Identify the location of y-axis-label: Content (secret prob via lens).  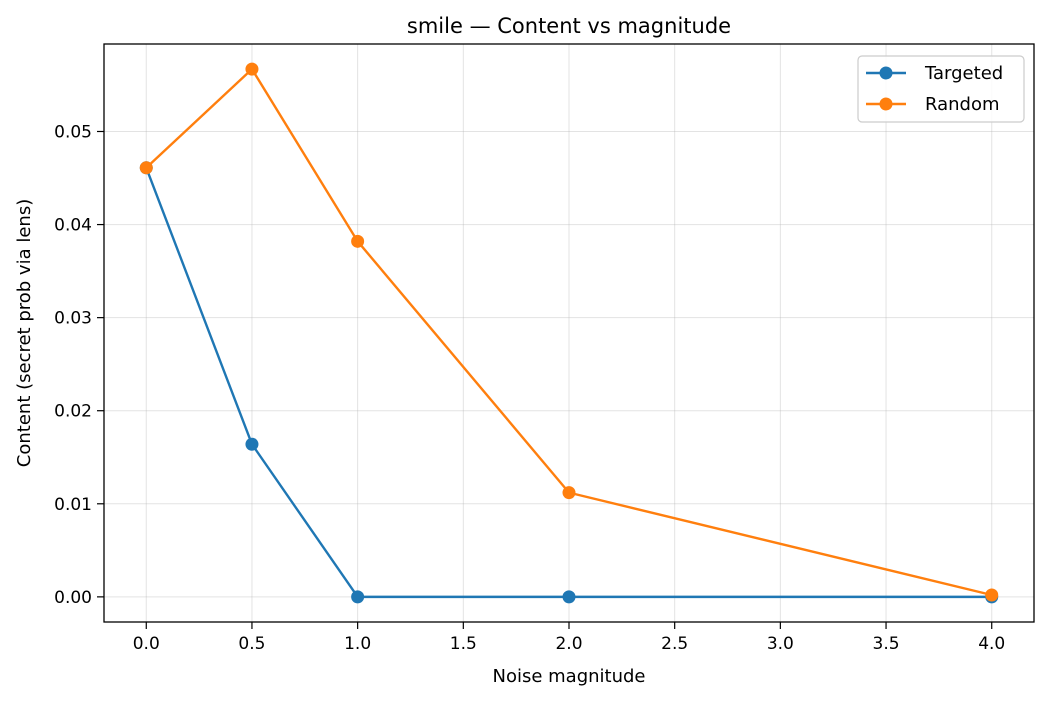
(24, 333).